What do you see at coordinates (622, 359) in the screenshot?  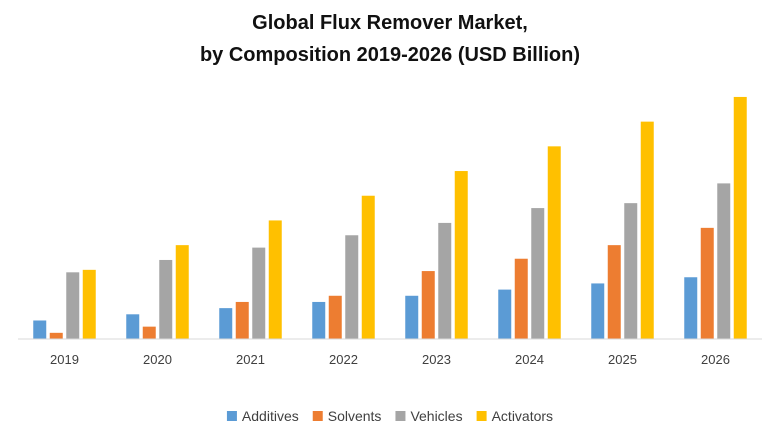 I see `x-tick-label: 2025` at bounding box center [622, 359].